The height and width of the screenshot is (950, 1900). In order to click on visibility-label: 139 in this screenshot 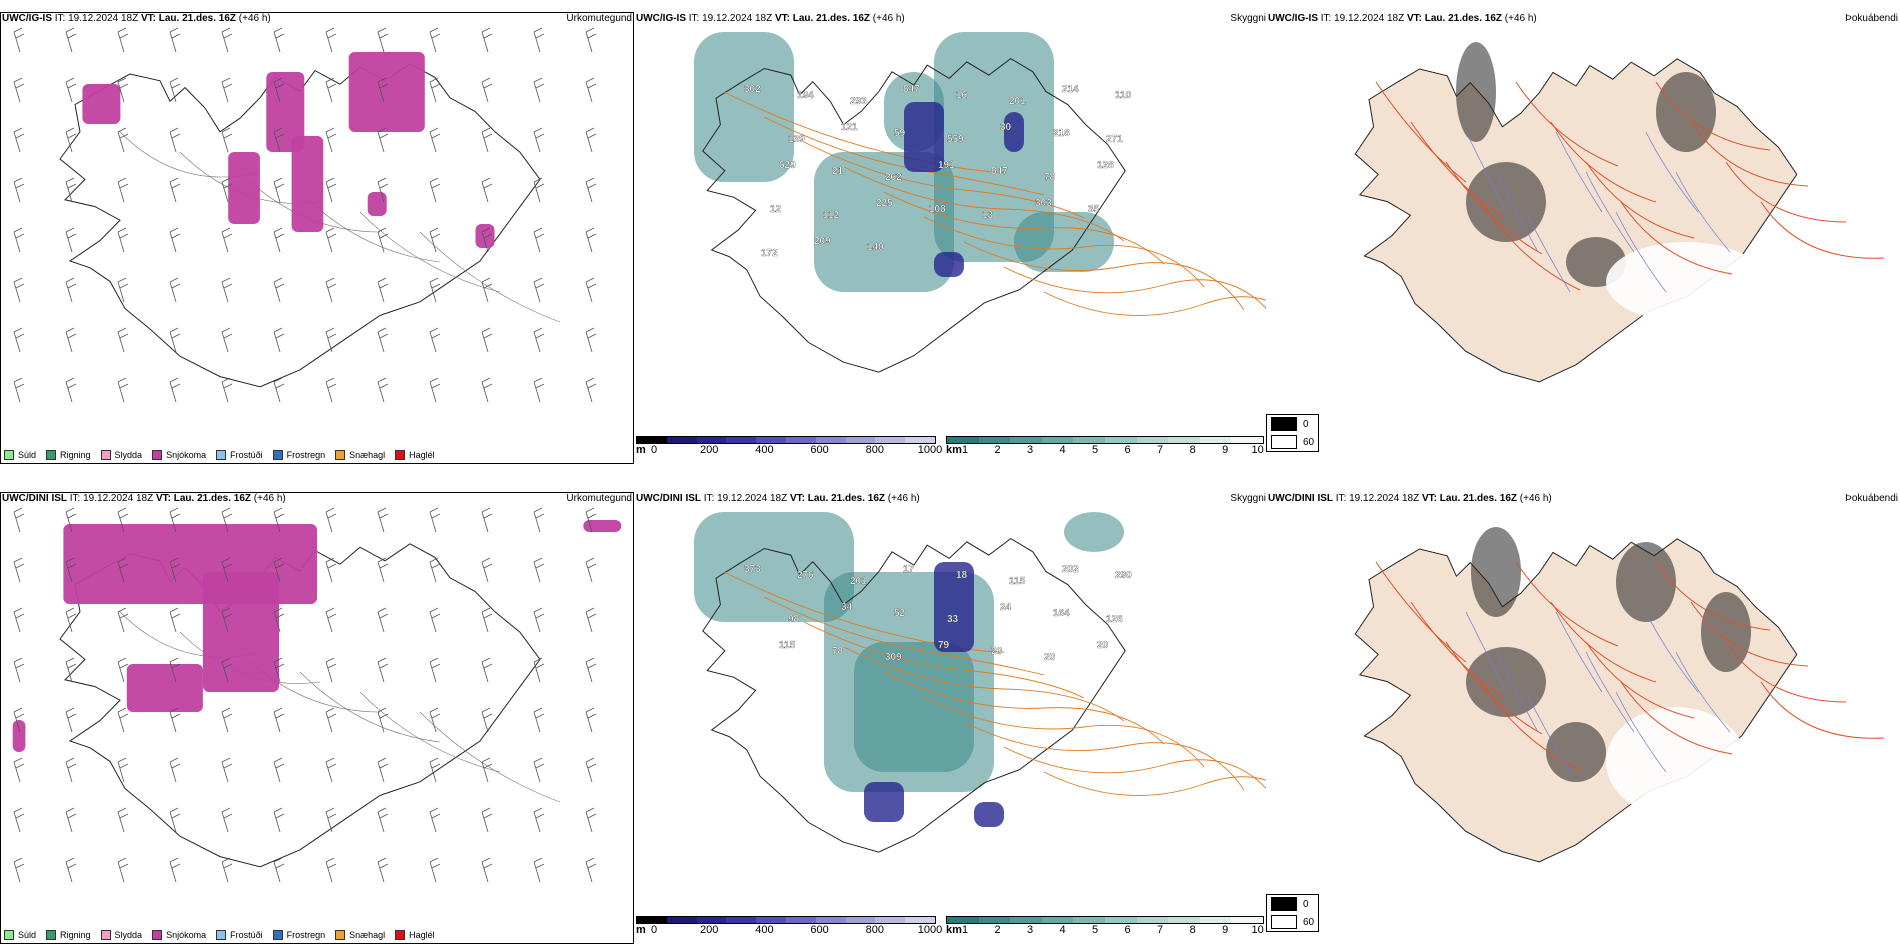, I will do `click(796, 139)`.